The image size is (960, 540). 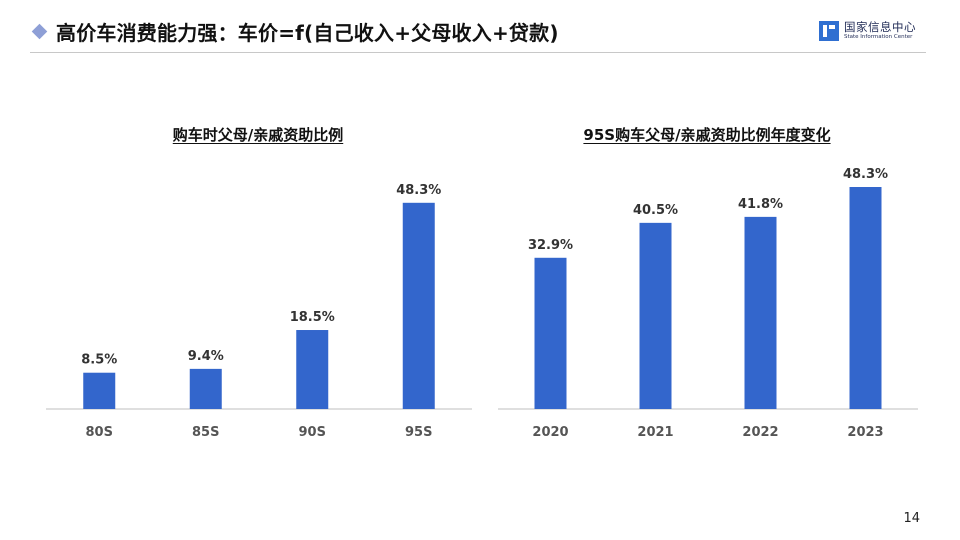 I want to click on right-chart-title: 95S购车父母/亲戚资助比例年度变化, so click(x=707, y=135).